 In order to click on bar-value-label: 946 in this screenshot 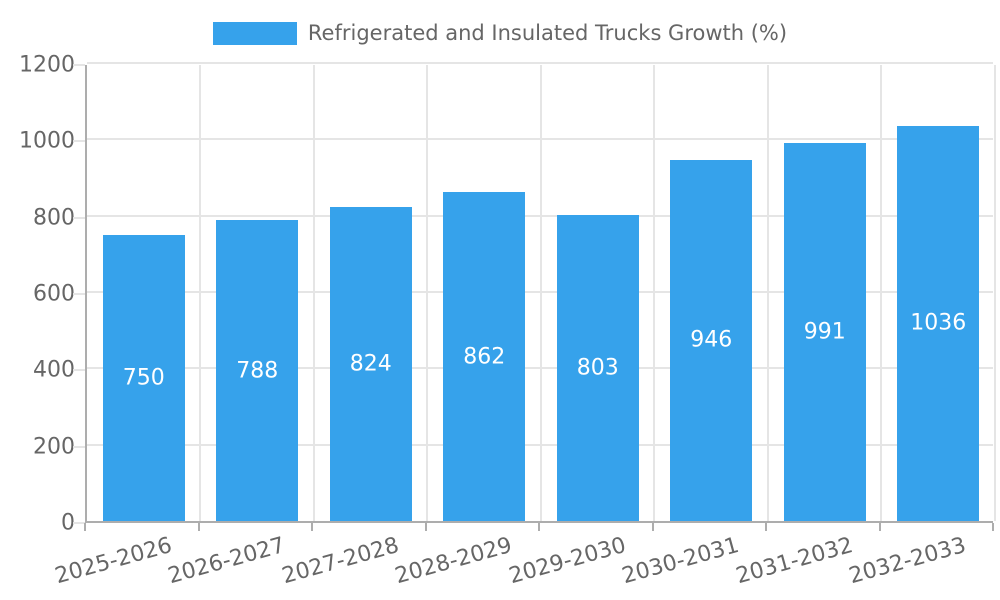, I will do `click(711, 340)`.